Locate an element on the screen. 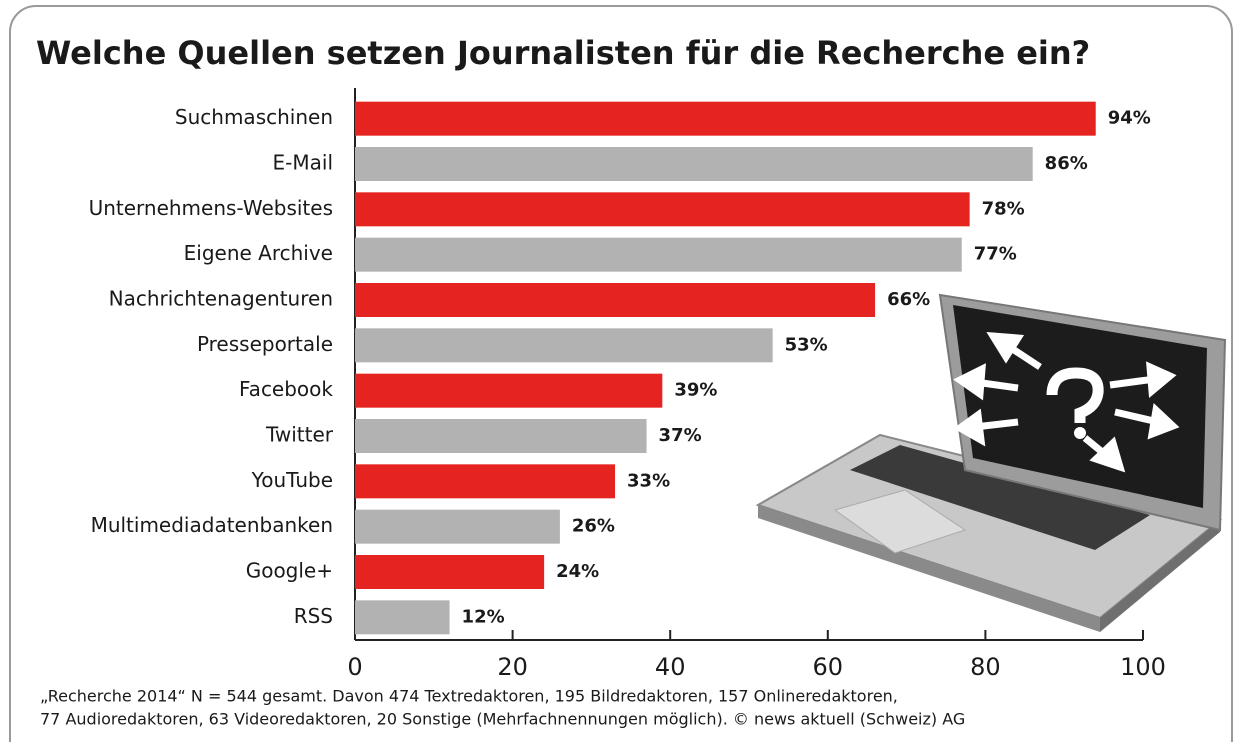  category-label: E-Mail is located at coordinates (303, 163).